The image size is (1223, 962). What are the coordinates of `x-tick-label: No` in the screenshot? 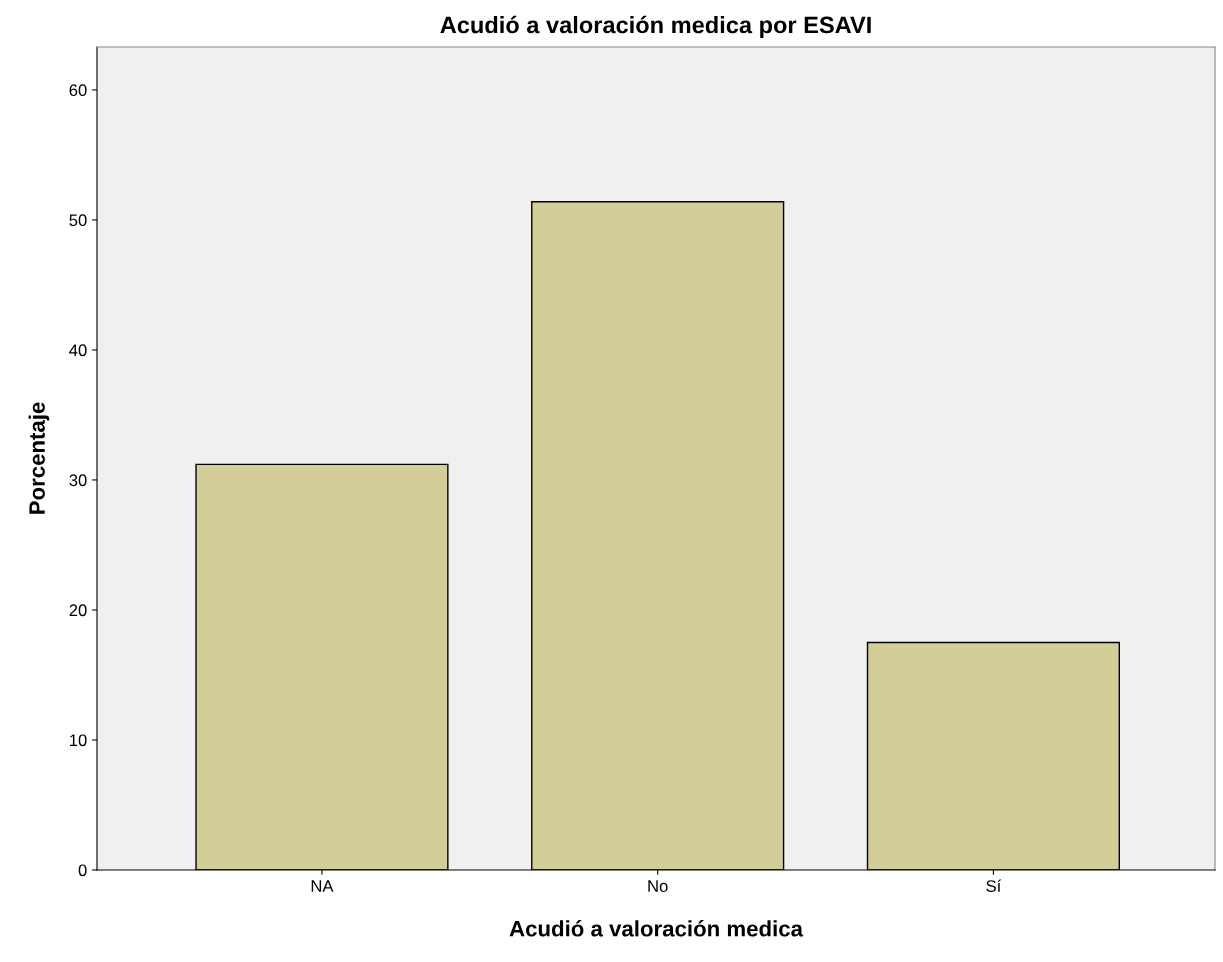 It's located at (658, 886).